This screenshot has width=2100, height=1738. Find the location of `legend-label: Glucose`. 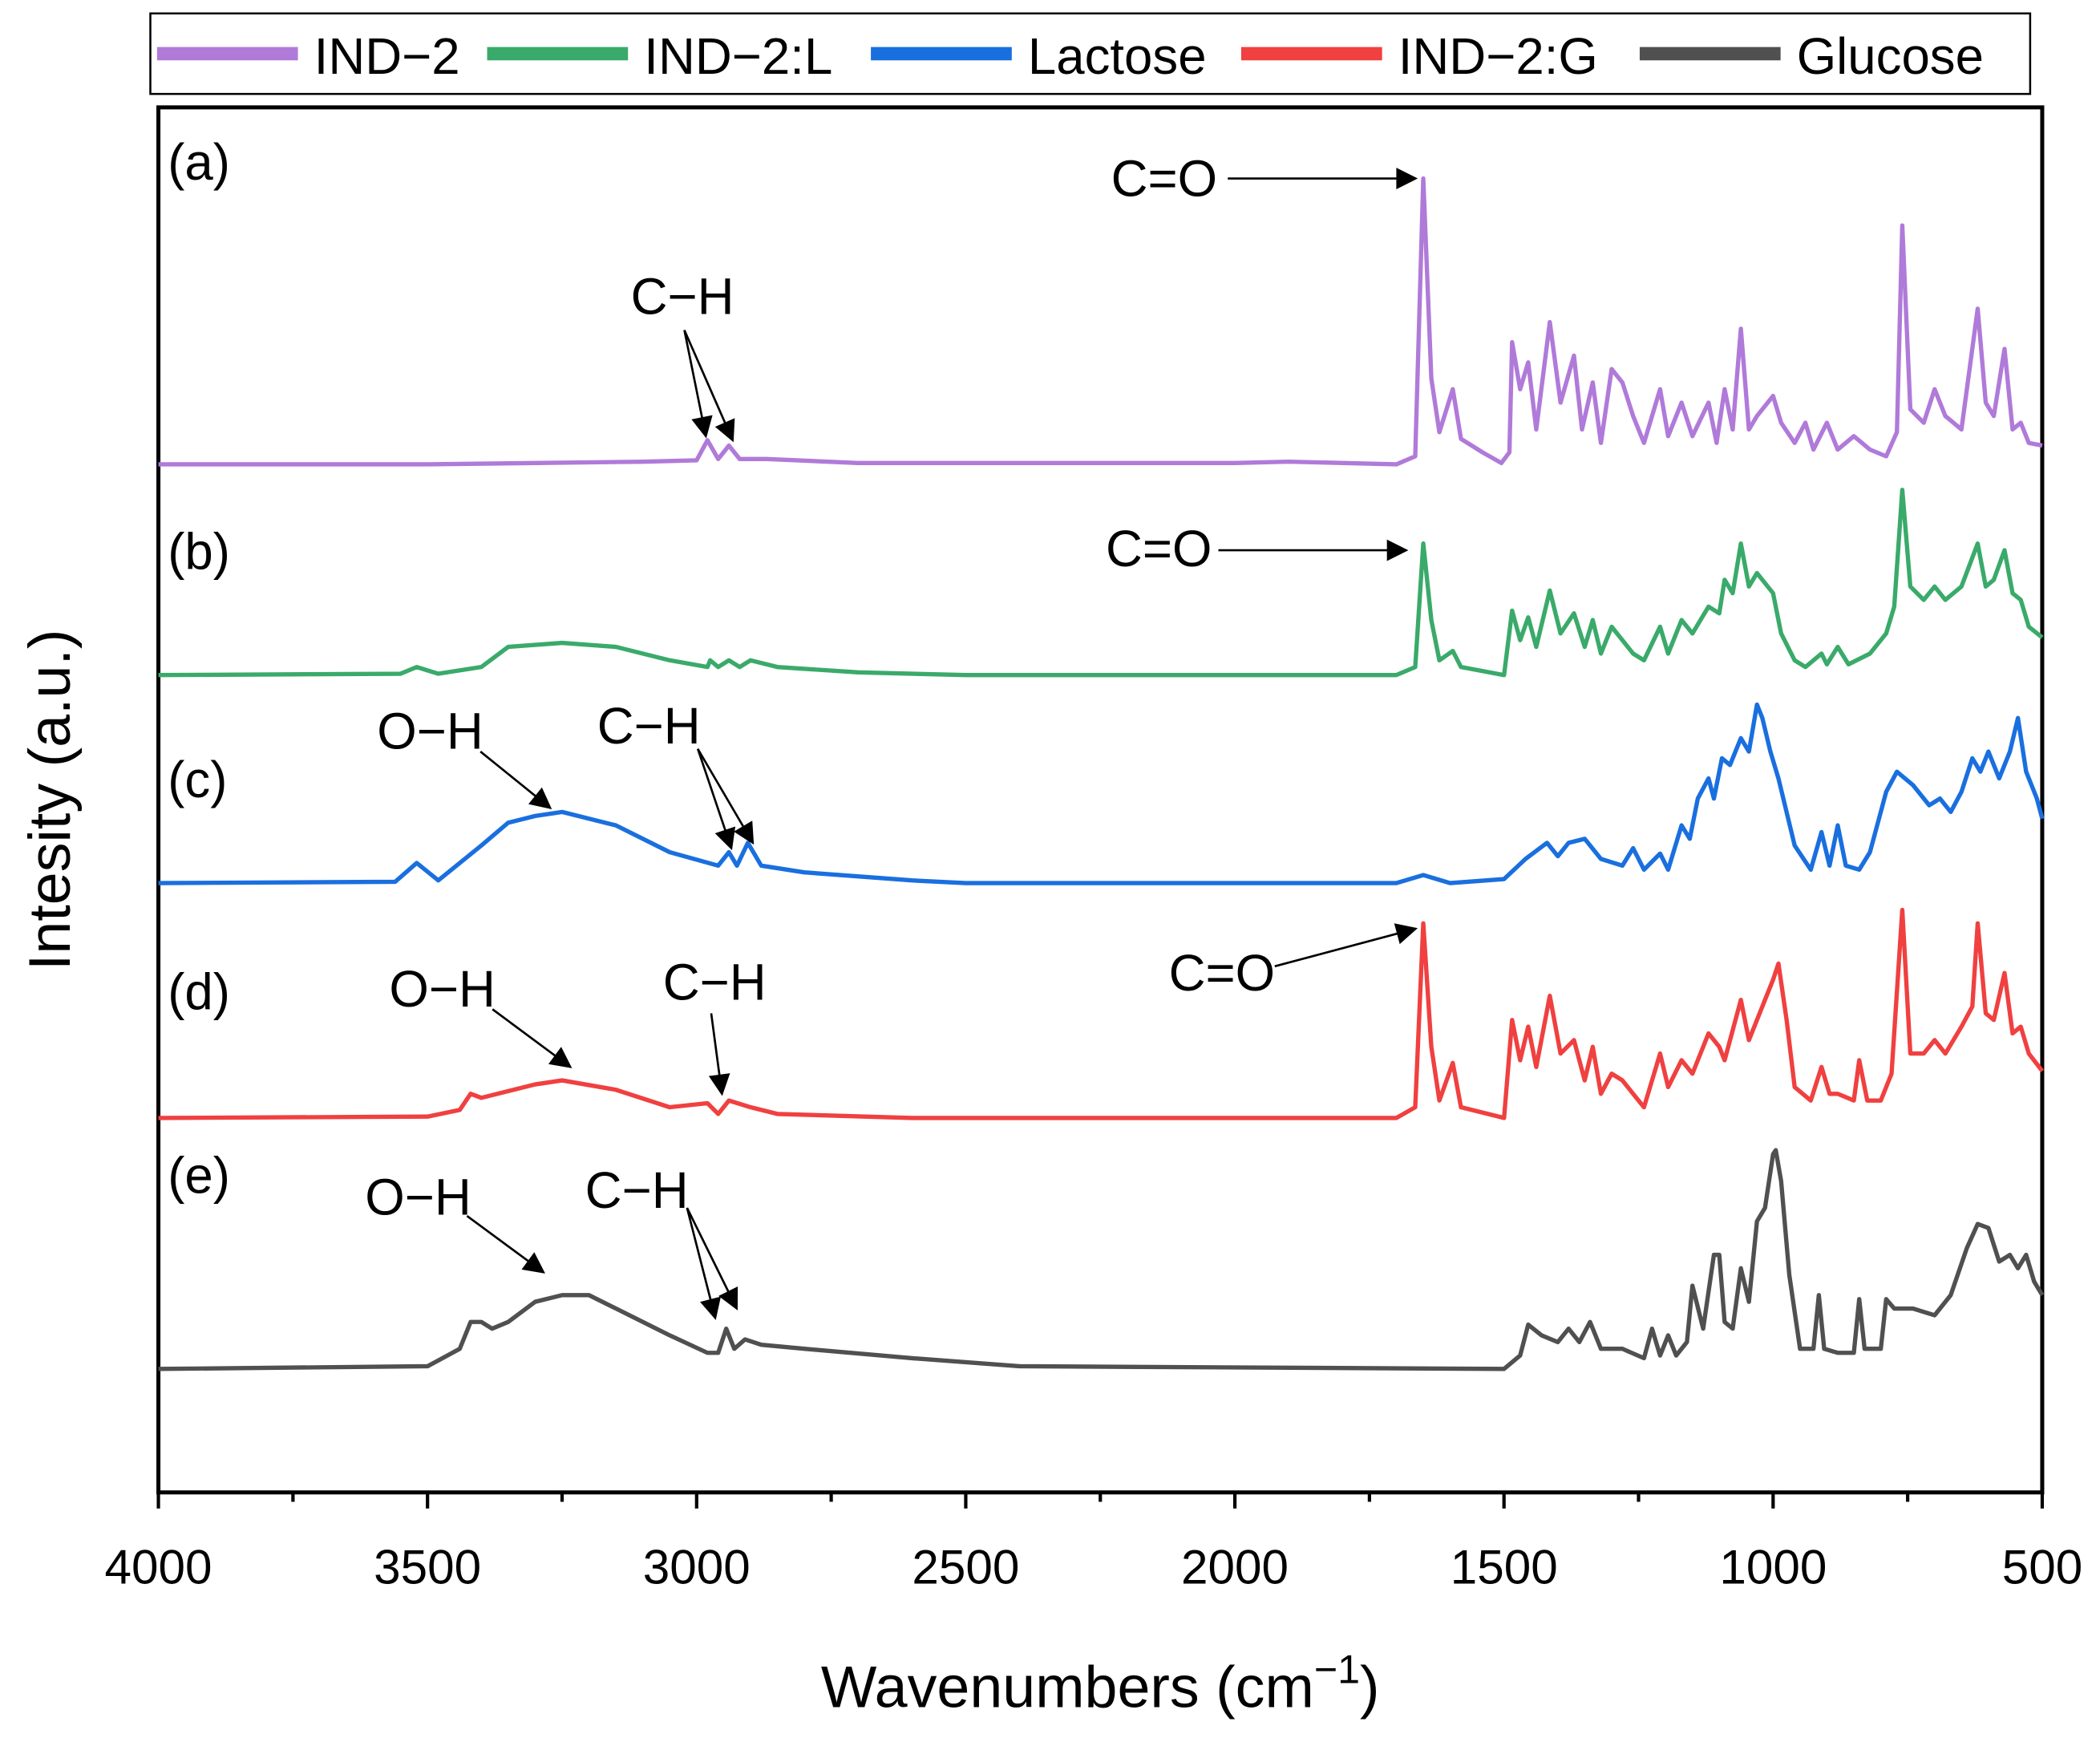

legend-label: Glucose is located at coordinates (1890, 56).